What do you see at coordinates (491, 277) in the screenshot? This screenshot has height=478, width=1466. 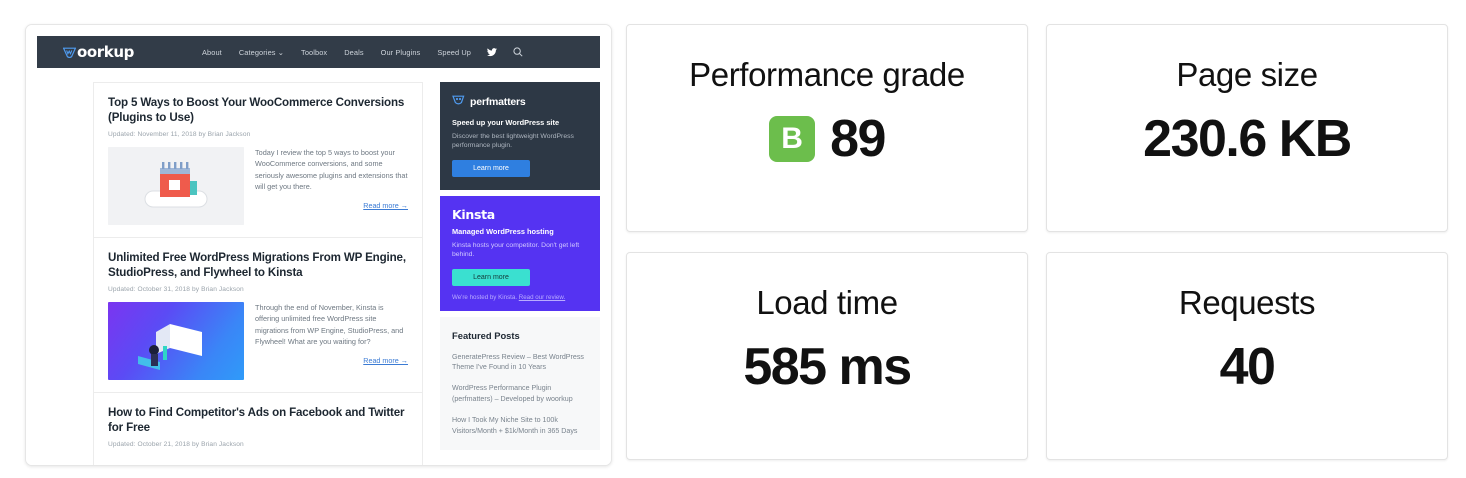 I see `kinsta-learn-more-button: Learn more` at bounding box center [491, 277].